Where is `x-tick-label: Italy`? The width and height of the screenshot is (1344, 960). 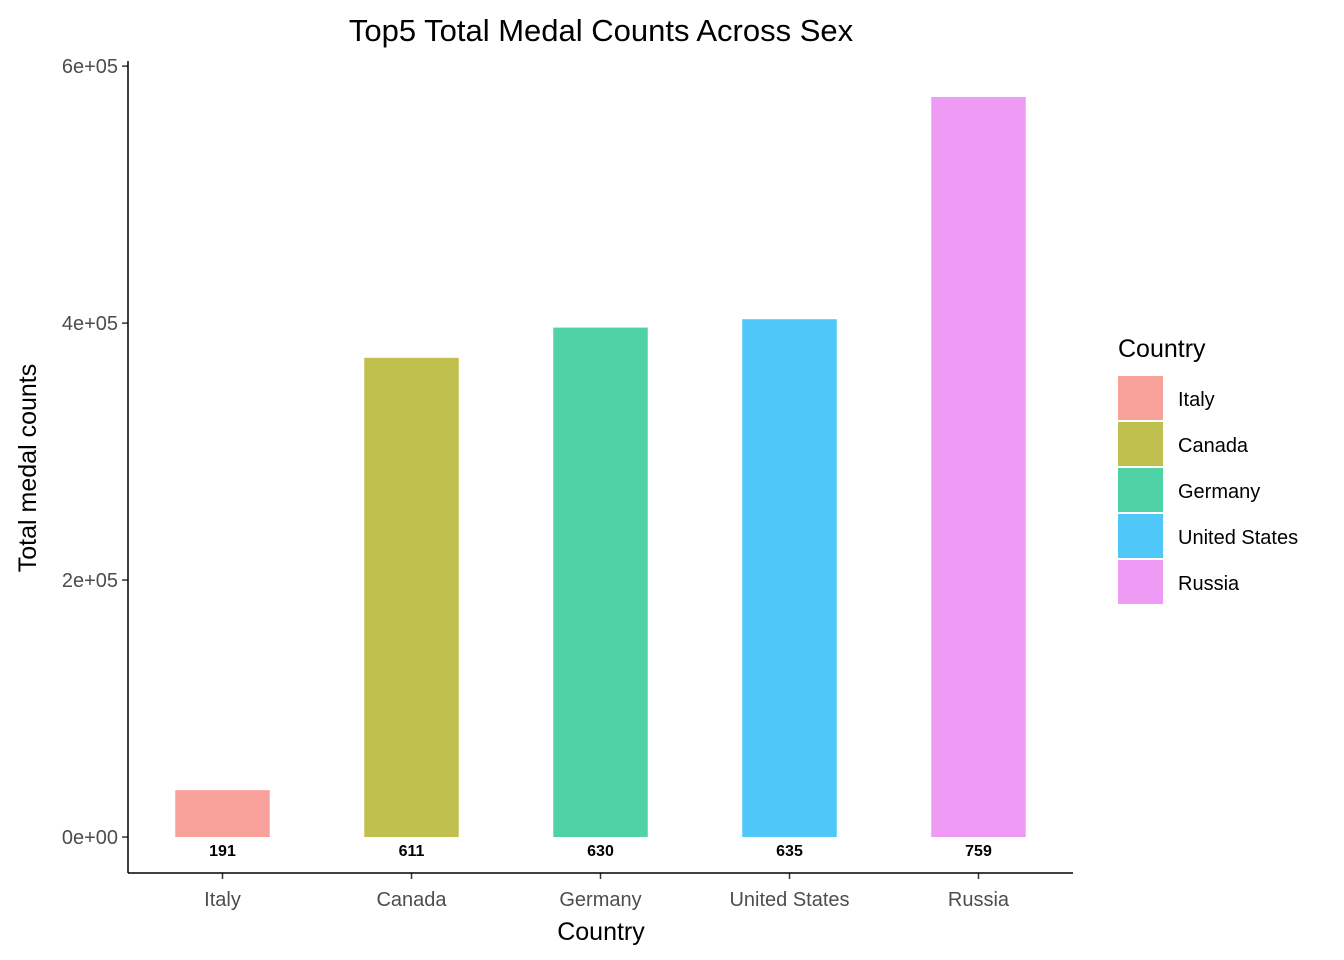
x-tick-label: Italy is located at coordinates (222, 900).